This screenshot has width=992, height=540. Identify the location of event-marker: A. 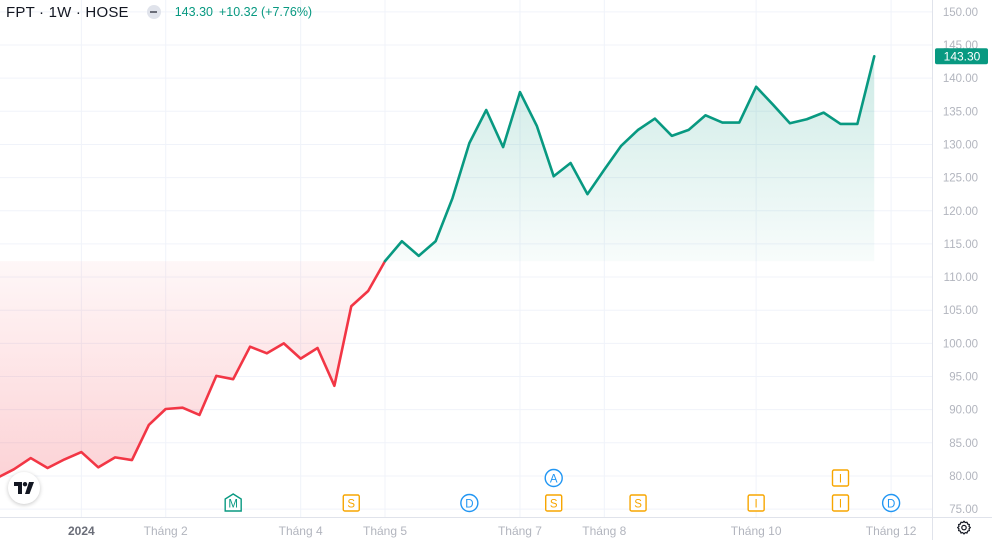
(553, 478).